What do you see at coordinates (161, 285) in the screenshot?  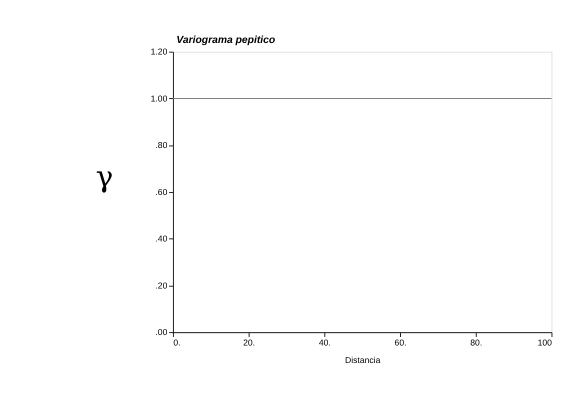 I see `y-tick-label: .20` at bounding box center [161, 285].